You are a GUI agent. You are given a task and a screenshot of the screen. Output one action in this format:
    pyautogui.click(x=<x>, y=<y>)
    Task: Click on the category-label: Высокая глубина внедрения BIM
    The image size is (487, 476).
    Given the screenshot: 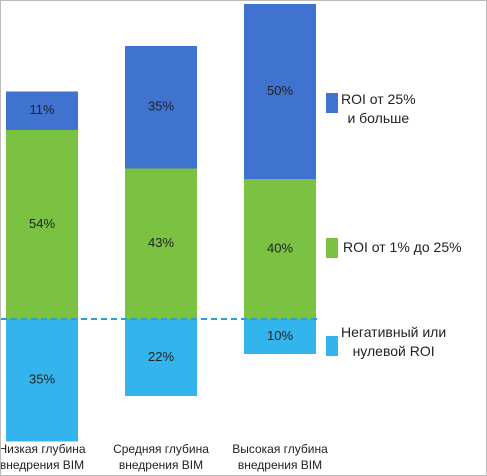 What is the action you would take?
    pyautogui.click(x=280, y=457)
    